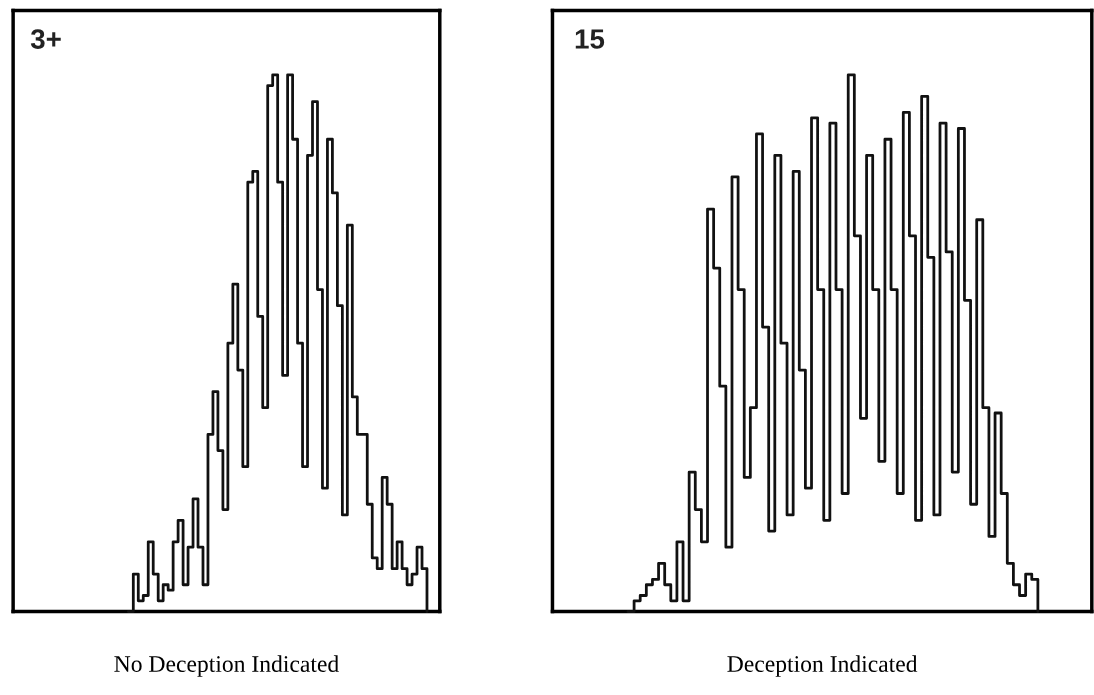 The height and width of the screenshot is (695, 1094). Describe the element at coordinates (45, 39) in the screenshot. I see `text: 3+` at that location.